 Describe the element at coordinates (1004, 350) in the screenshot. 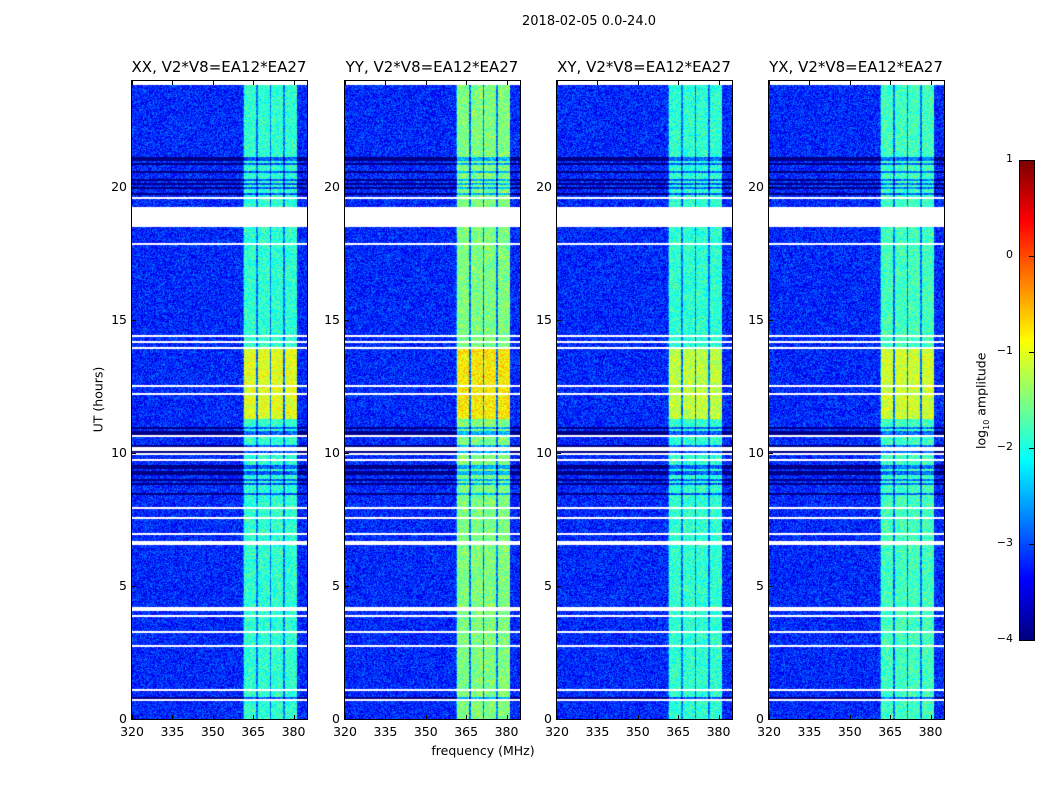

I see `colorbar-tick-label: −1` at that location.